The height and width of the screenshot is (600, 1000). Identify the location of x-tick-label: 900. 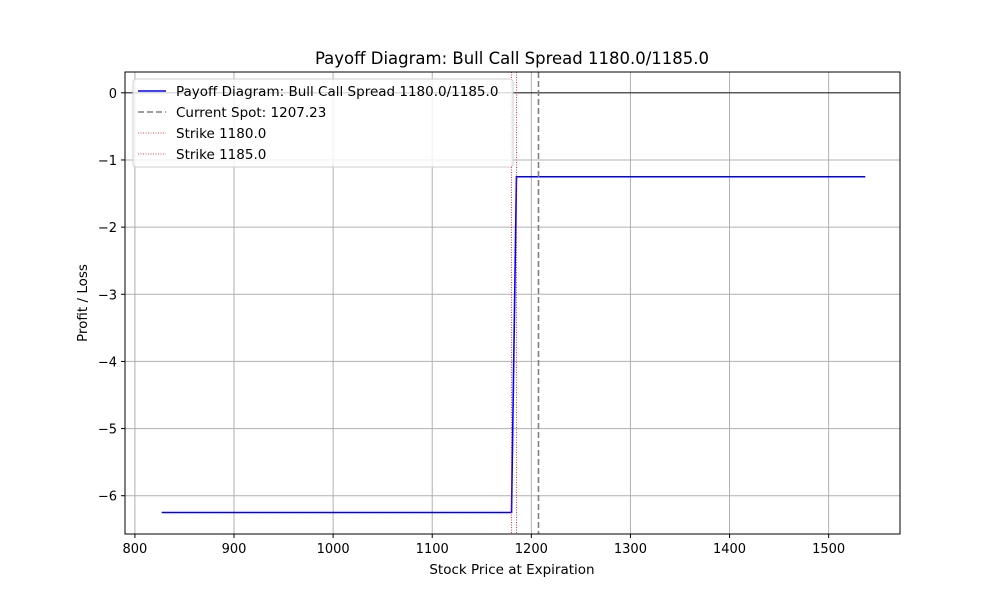
(234, 549).